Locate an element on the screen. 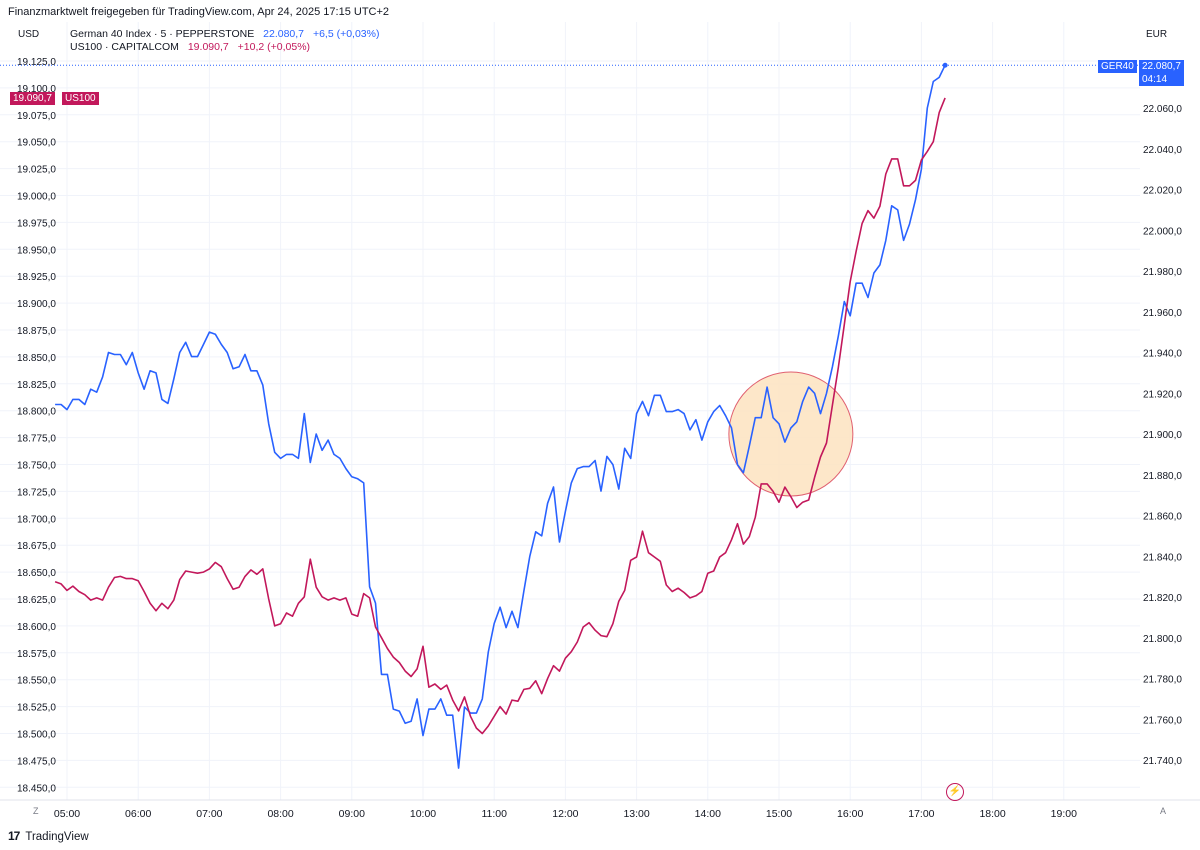 The height and width of the screenshot is (850, 1200). left-tick-label: 18.525,0 is located at coordinates (36, 708).